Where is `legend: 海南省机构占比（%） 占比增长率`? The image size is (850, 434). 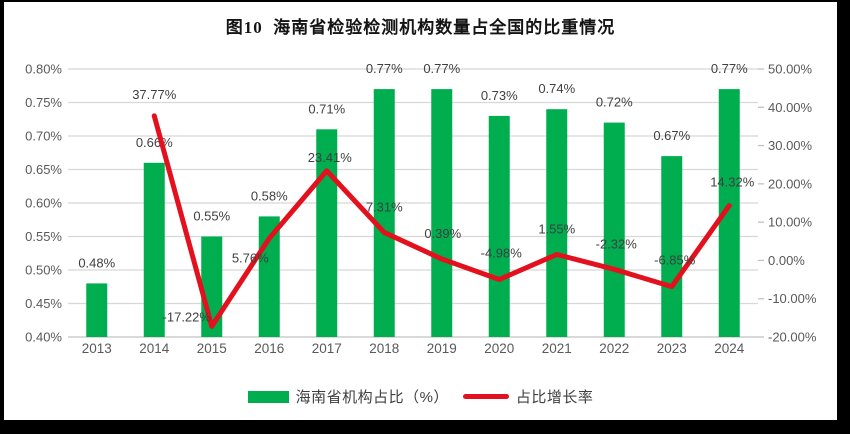
legend: 海南省机构占比（%） 占比增长率 is located at coordinates (420, 396).